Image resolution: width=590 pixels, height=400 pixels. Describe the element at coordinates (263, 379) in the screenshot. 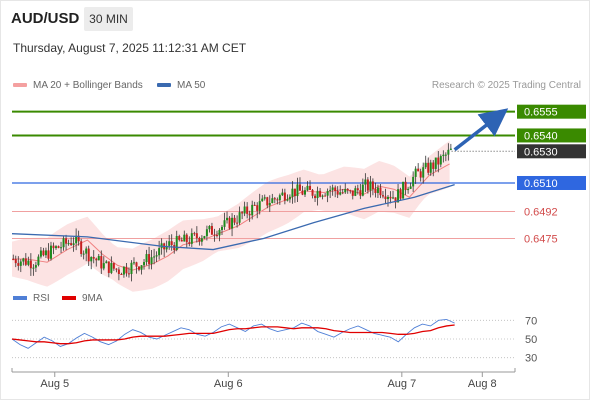

I see `x-axis-layer: Aug 5 Aug 6 Aug 7 Aug 8` at that location.